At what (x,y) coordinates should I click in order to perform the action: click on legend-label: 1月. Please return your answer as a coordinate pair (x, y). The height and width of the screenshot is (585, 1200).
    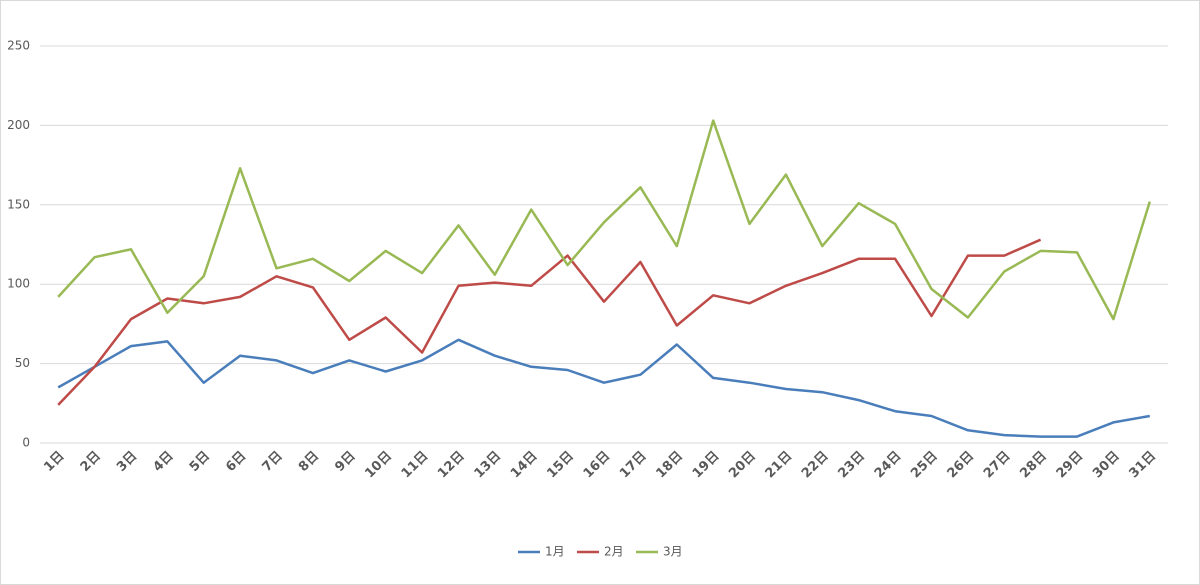
    Looking at the image, I should click on (555, 552).